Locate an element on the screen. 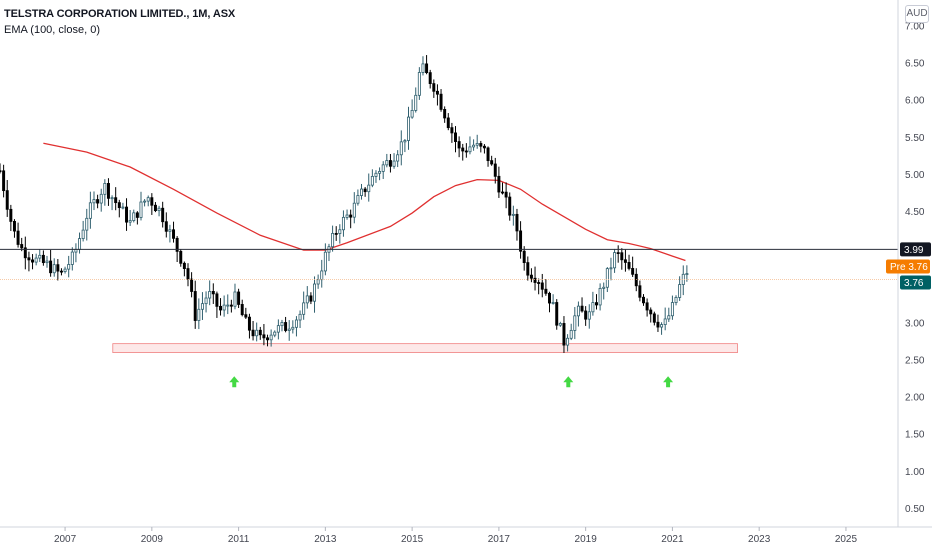 The width and height of the screenshot is (932, 550). support-zone is located at coordinates (425, 348).